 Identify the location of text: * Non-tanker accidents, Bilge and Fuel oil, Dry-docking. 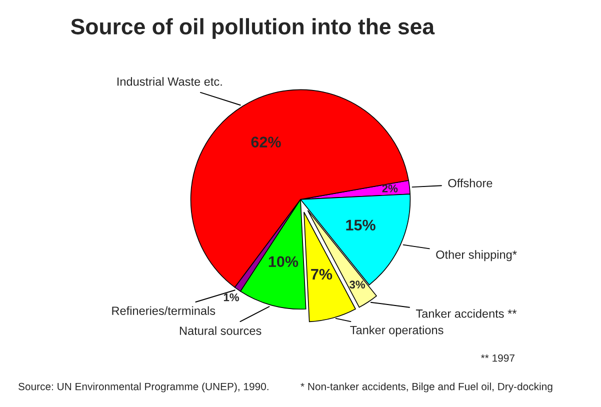
(426, 387).